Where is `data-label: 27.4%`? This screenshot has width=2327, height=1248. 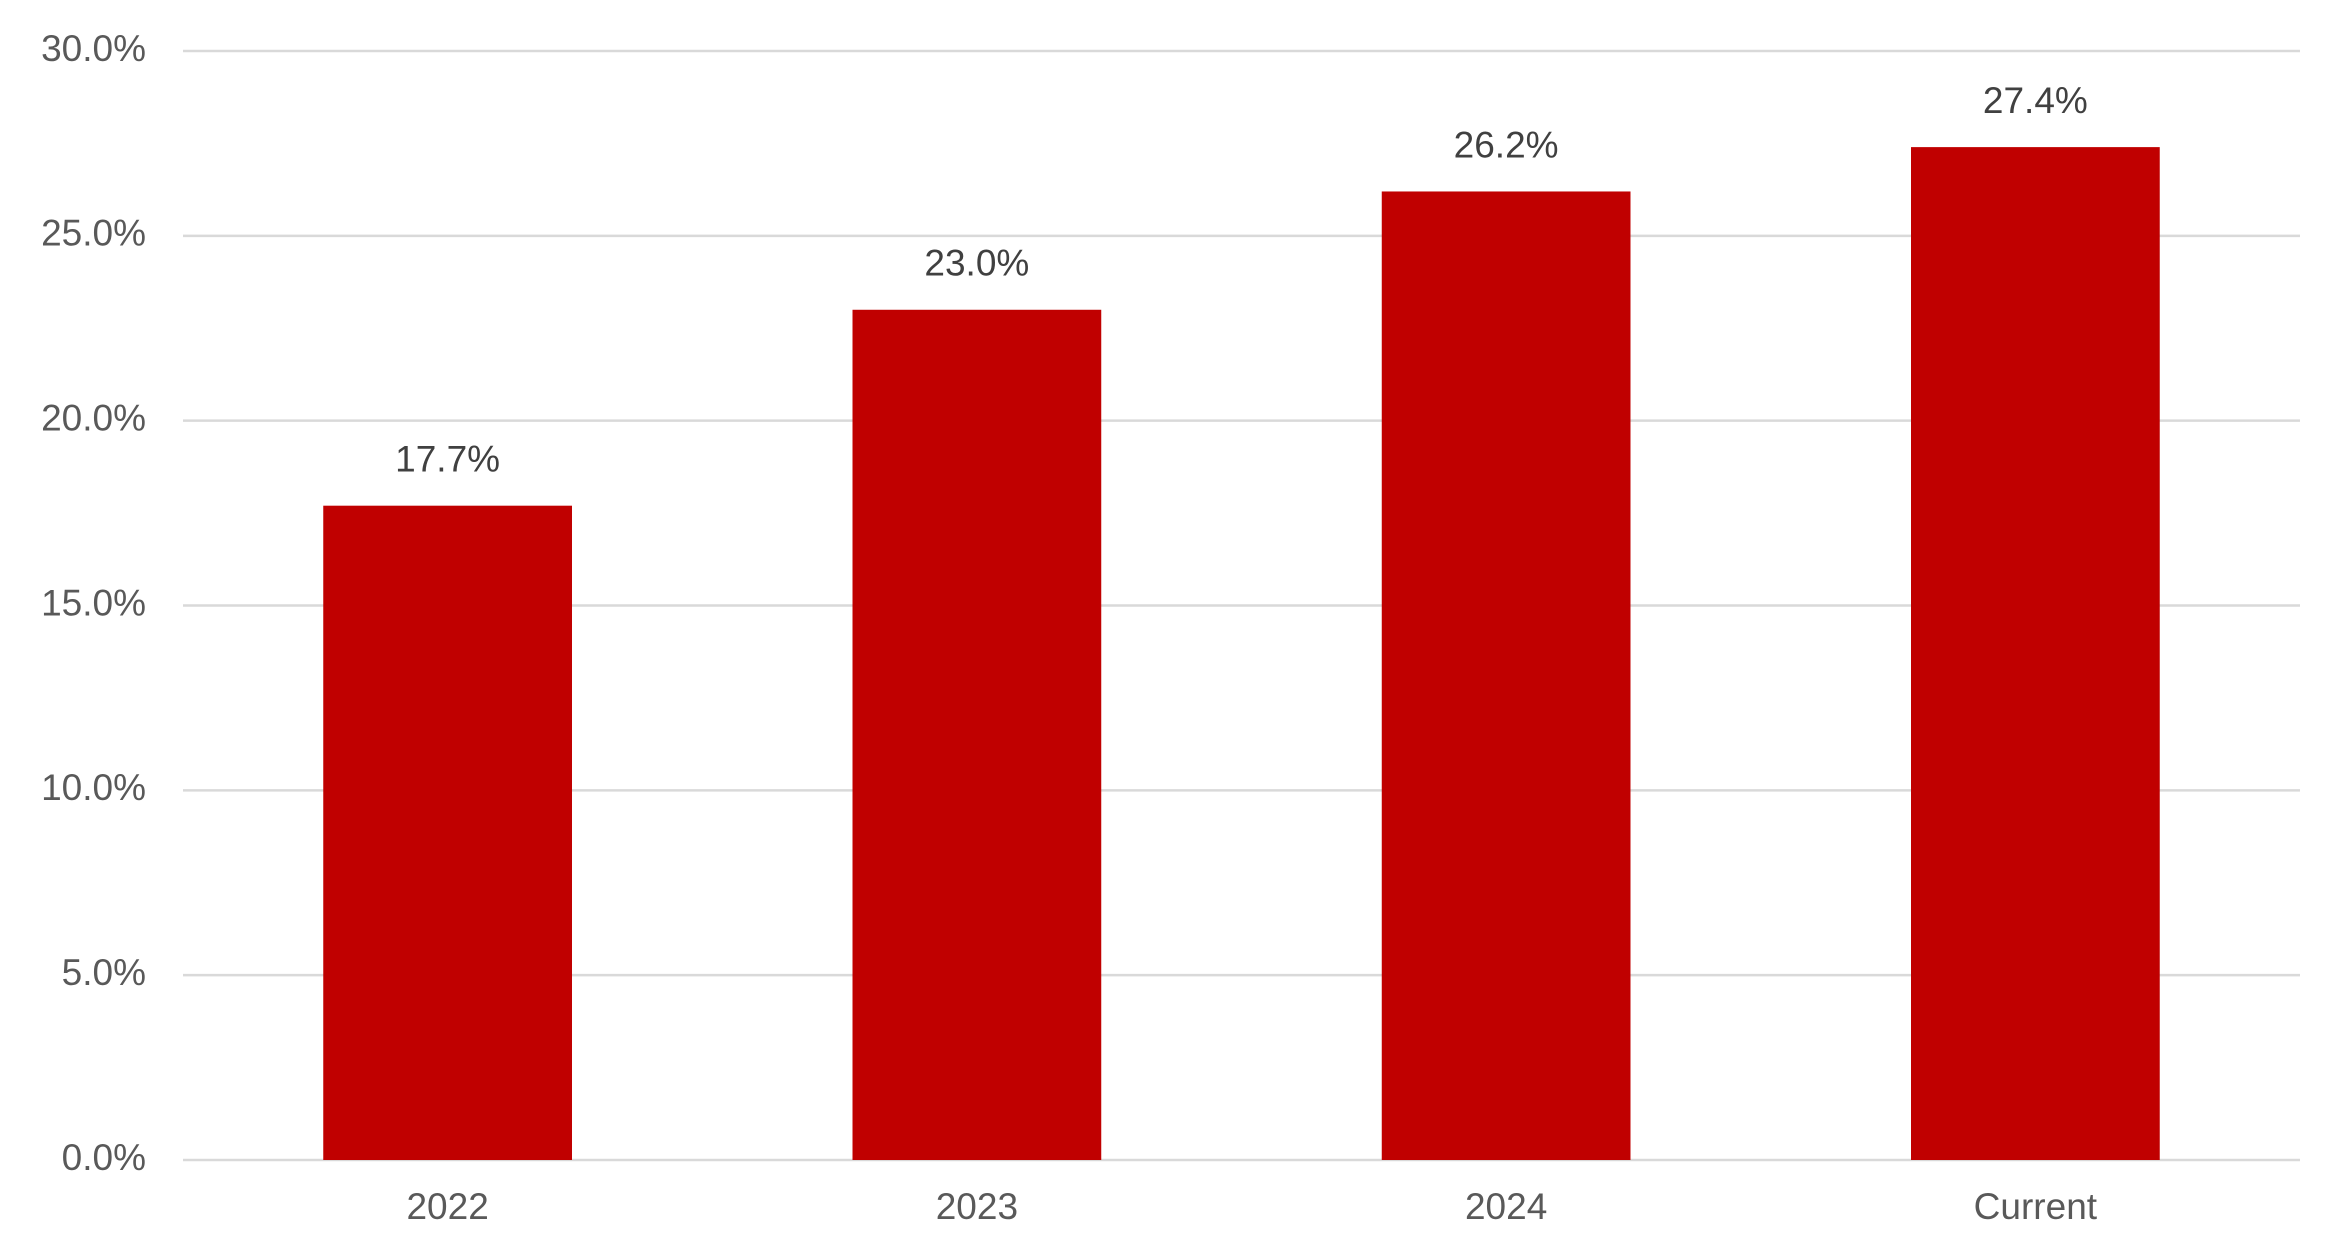
data-label: 27.4% is located at coordinates (2035, 100).